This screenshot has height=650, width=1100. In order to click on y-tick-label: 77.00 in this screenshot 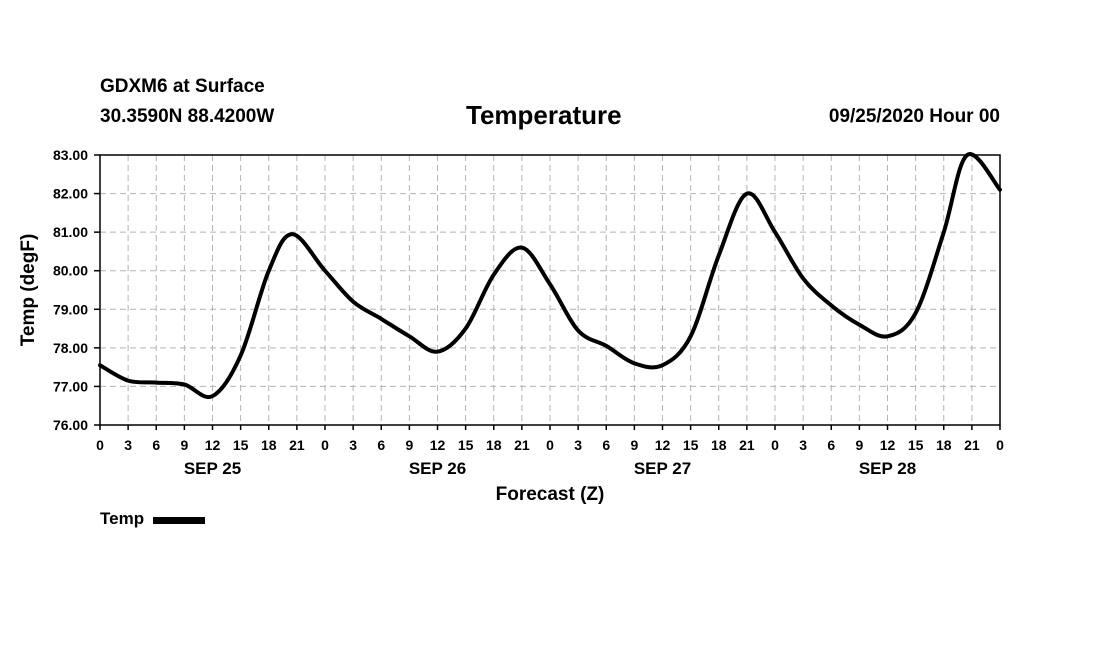, I will do `click(70, 386)`.